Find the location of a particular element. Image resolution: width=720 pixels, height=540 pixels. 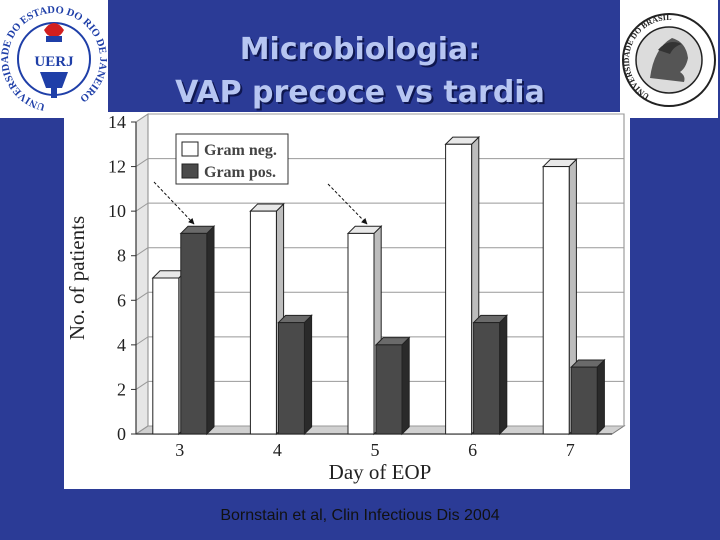

y-axis-label: No. of patients is located at coordinates (77, 278).